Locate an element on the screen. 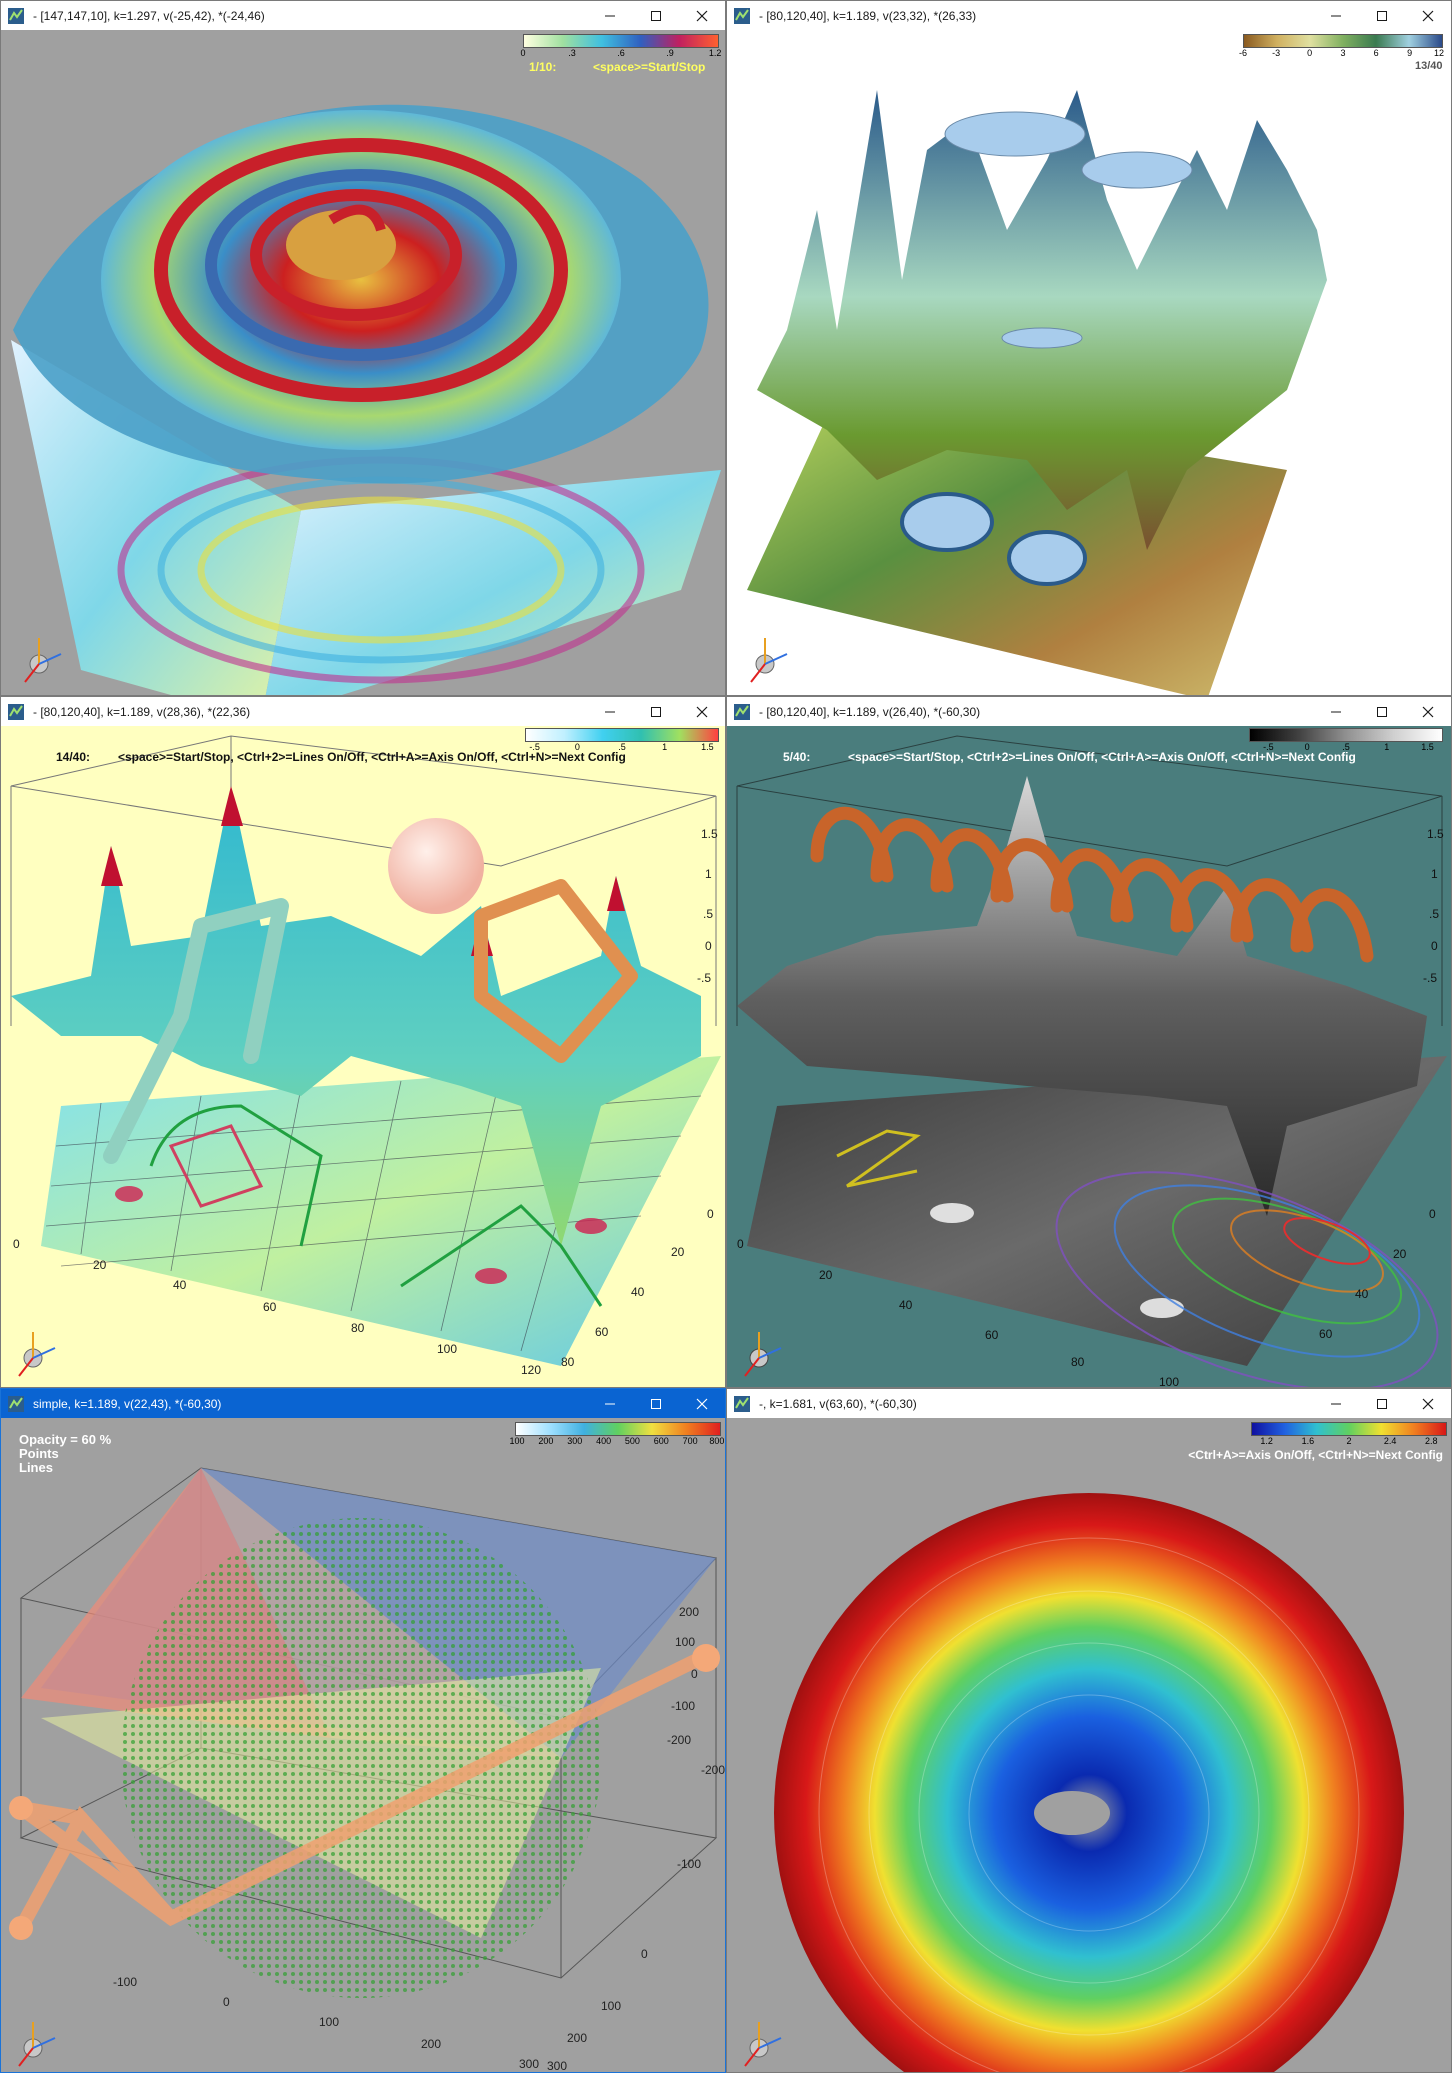 The image size is (1452, 2073). colorbar-tick: 2 is located at coordinates (1349, 1441).